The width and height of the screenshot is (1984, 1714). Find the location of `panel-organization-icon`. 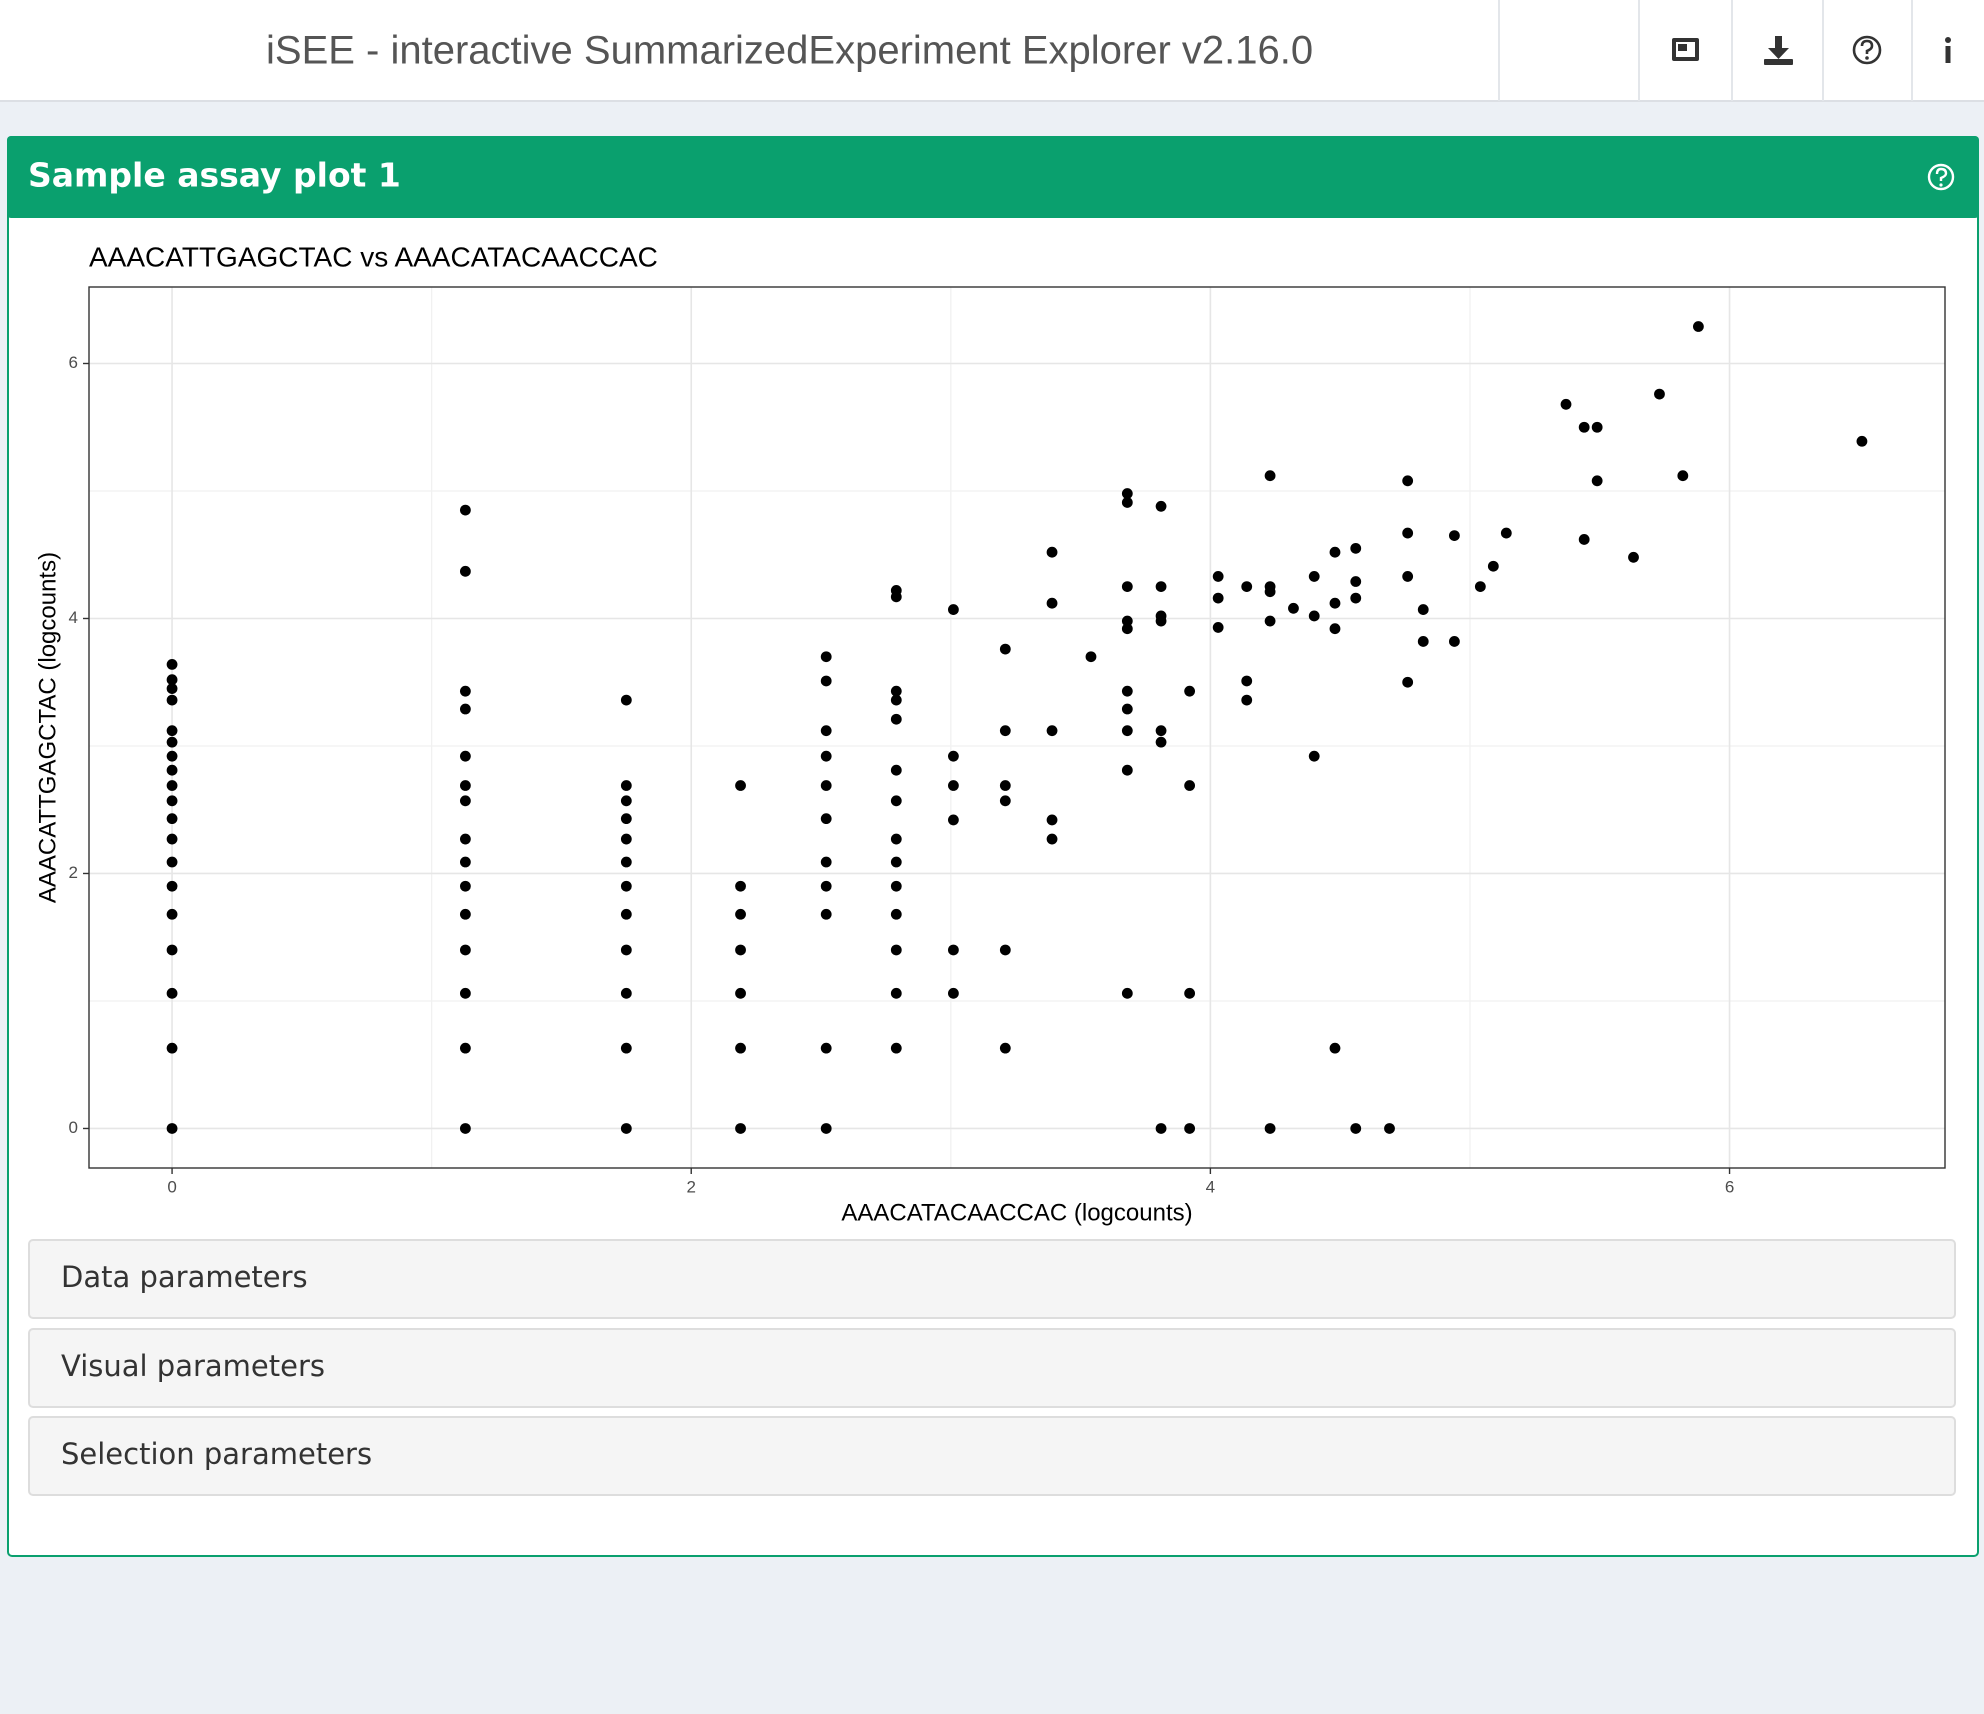

panel-organization-icon is located at coordinates (1685, 49).